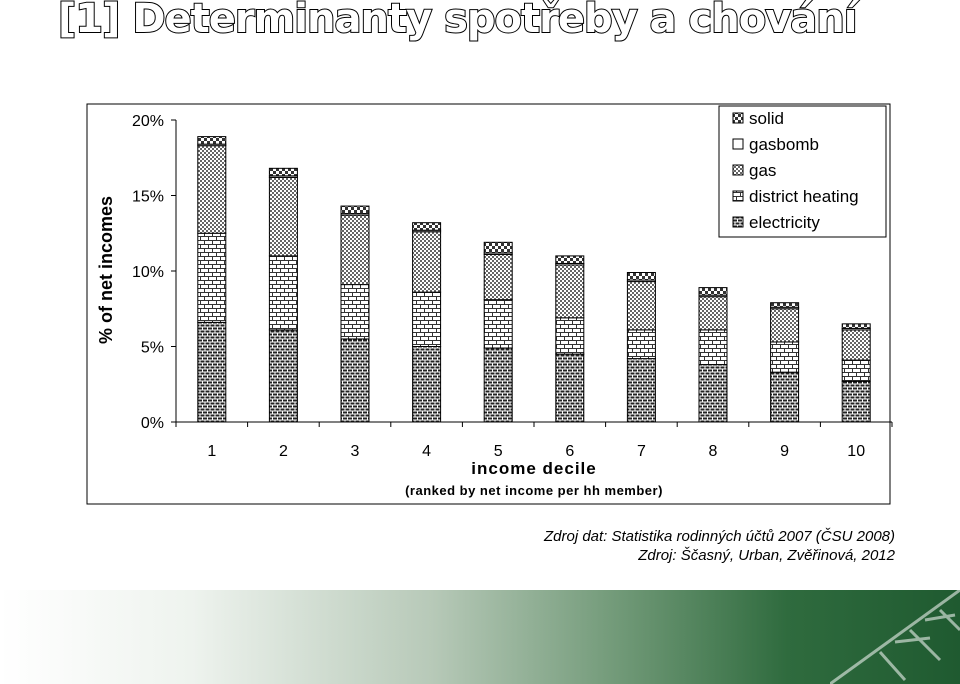 Image resolution: width=960 pixels, height=684 pixels. I want to click on footer-leaf-decoration, so click(895, 637).